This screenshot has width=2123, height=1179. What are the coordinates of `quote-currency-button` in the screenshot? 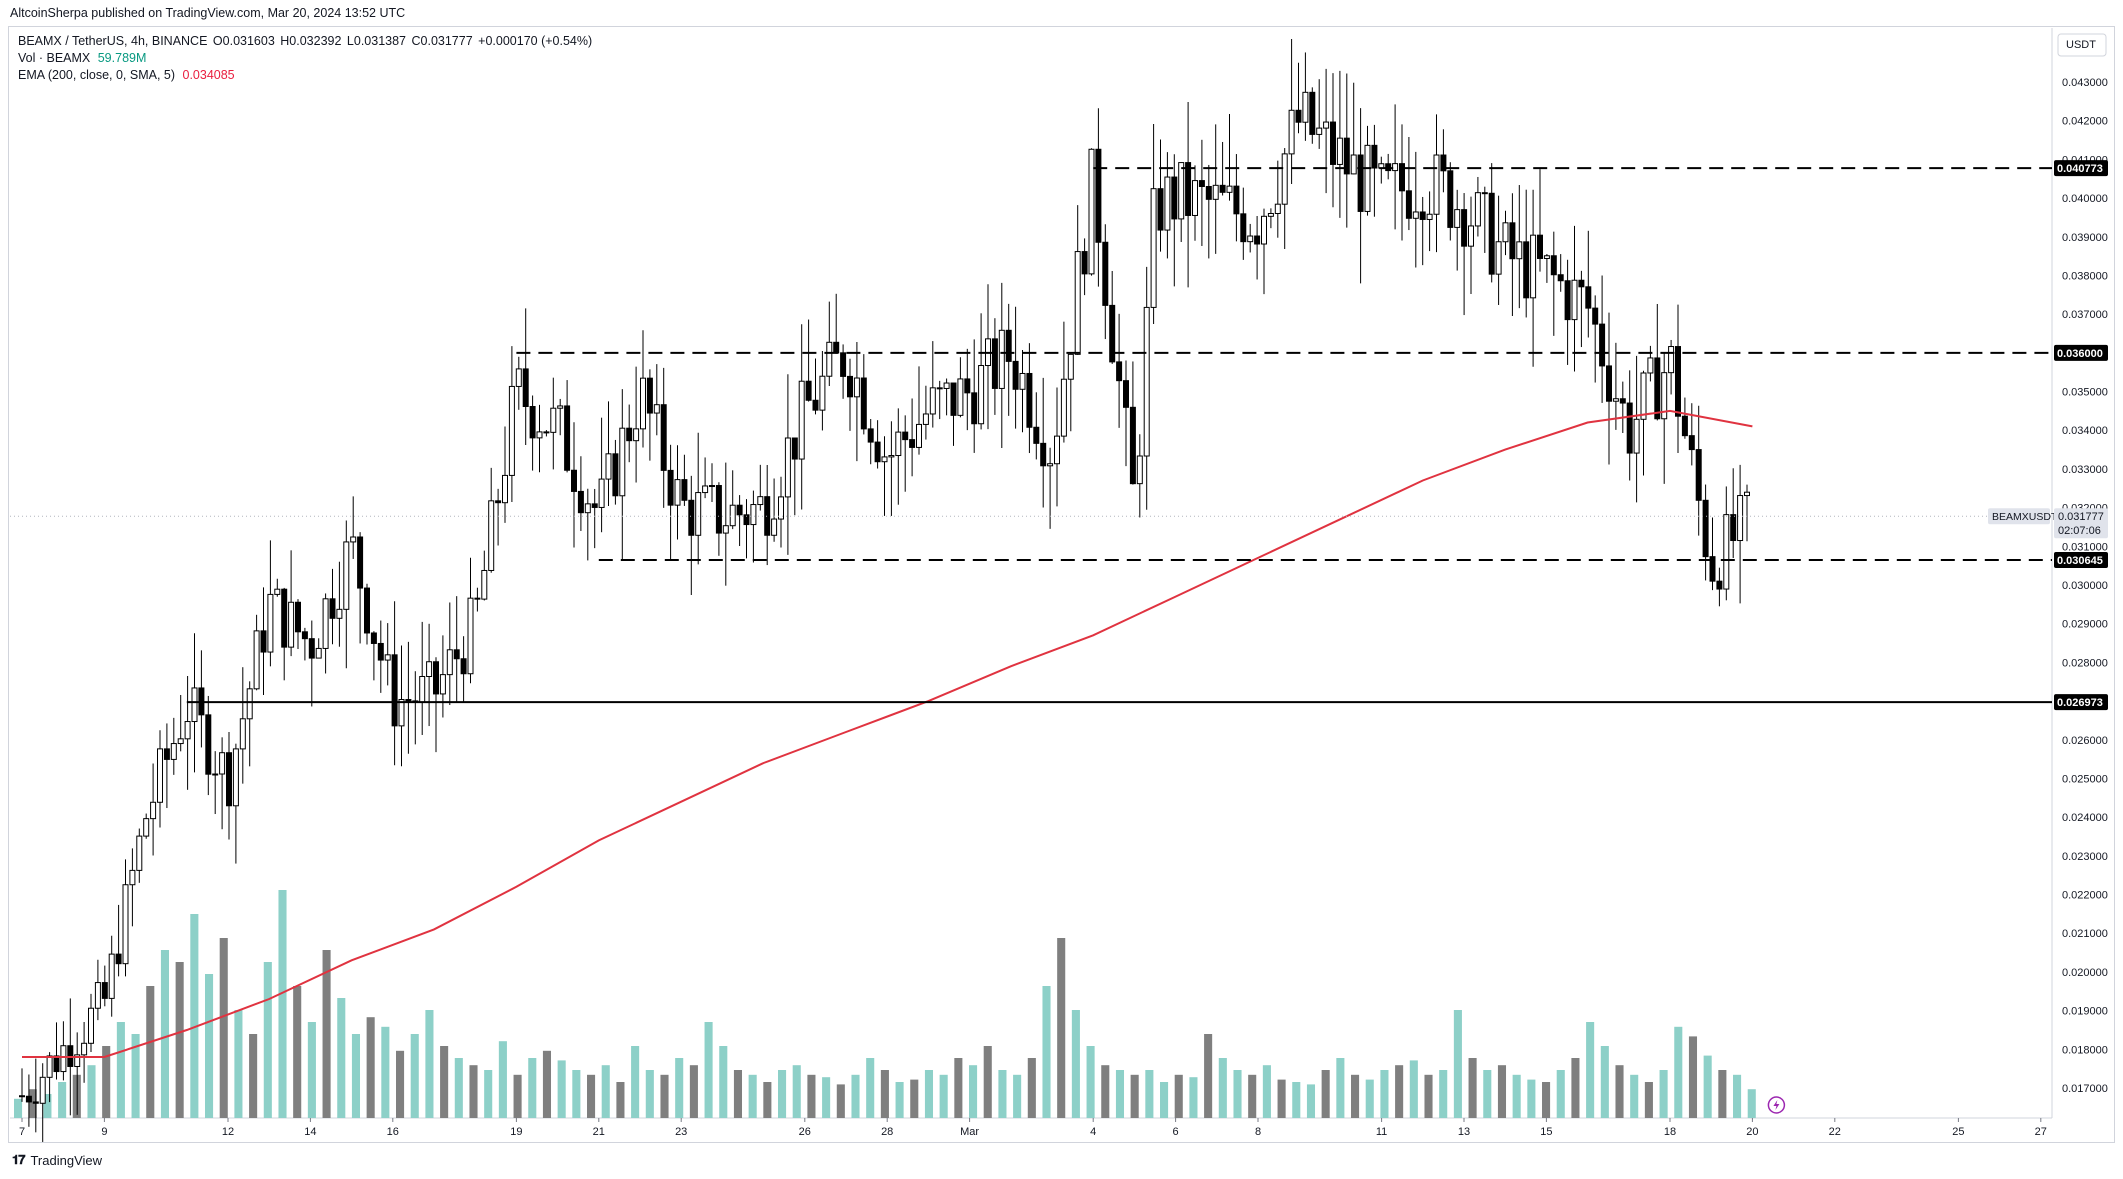 It's located at (2082, 45).